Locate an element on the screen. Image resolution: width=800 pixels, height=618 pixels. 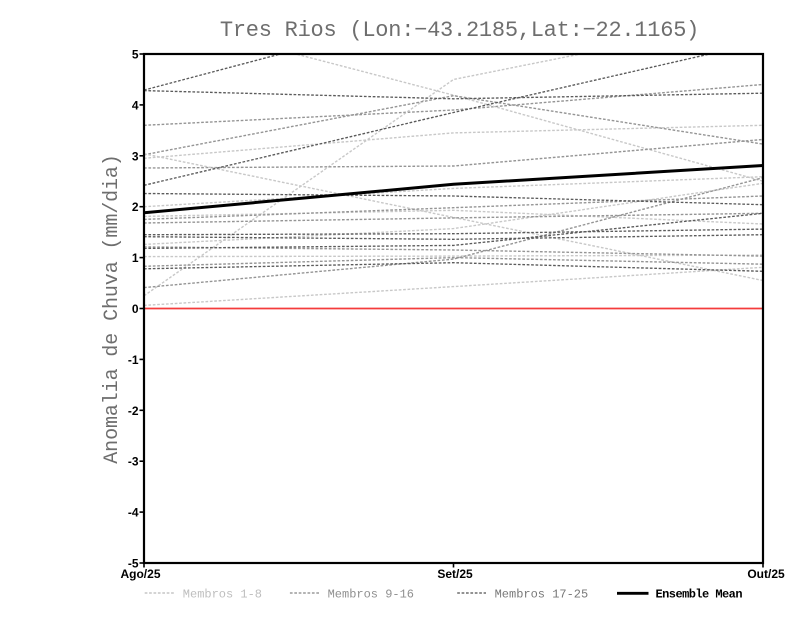
svg-text: -2 is located at coordinates (133, 411).